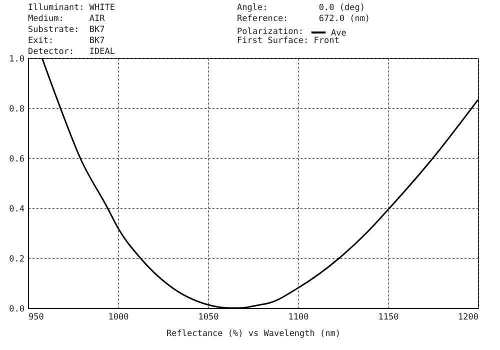  Describe the element at coordinates (270, 32) in the screenshot. I see `legend-title: Polarization:` at that location.